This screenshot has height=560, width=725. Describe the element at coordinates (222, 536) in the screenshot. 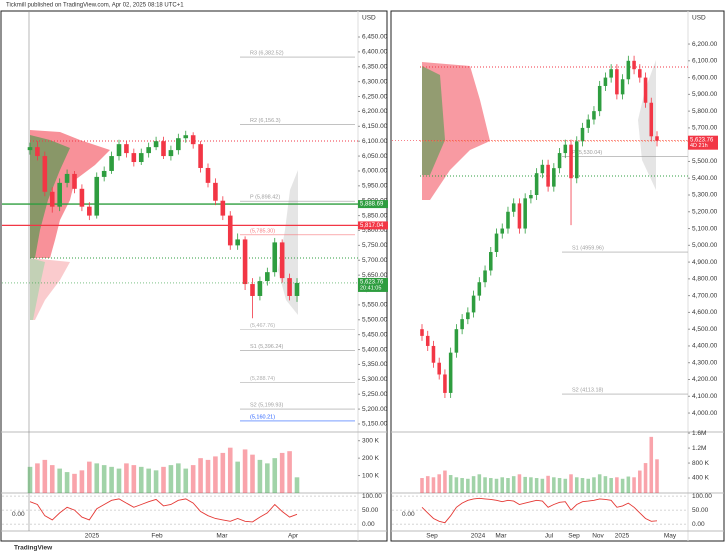

I see `time-label: Mar` at that location.